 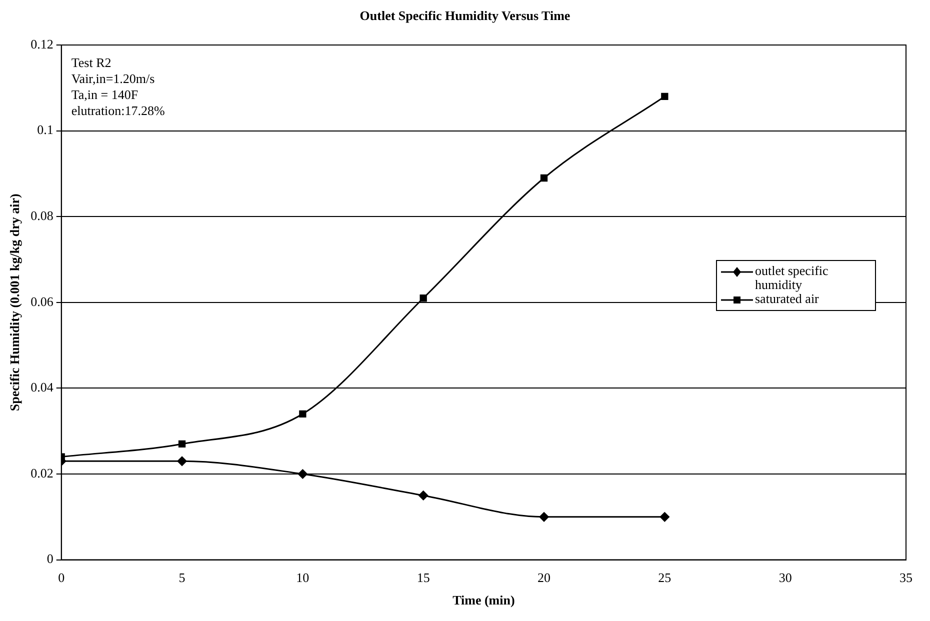 What do you see at coordinates (665, 578) in the screenshot?
I see `x-tick-label: 25` at bounding box center [665, 578].